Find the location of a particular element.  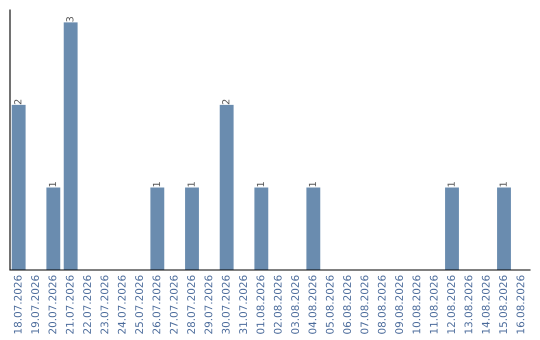

x-tick-label: 16.08.2026 is located at coordinates (520, 305).